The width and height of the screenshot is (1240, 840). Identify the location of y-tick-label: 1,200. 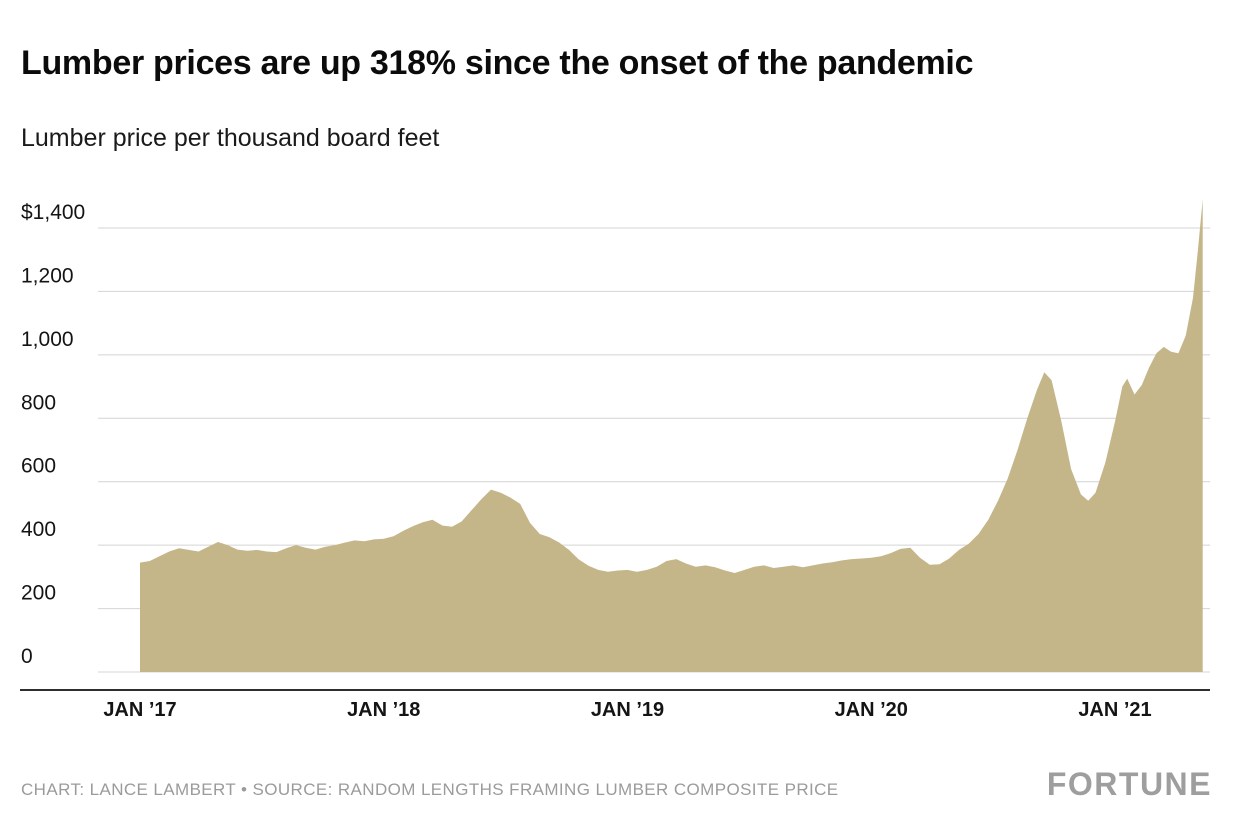
(47, 275).